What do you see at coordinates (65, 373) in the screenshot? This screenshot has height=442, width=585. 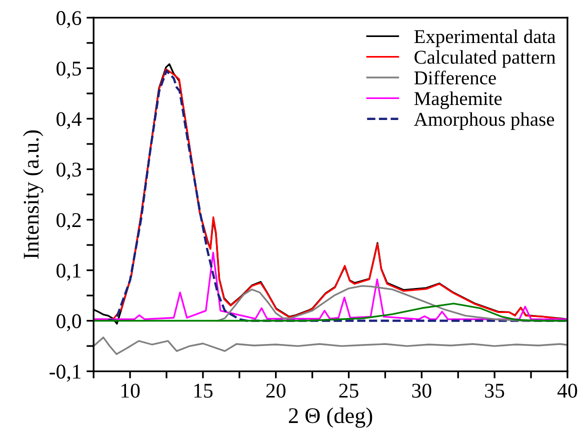 I see `y-tick-label: -0,1` at bounding box center [65, 373].